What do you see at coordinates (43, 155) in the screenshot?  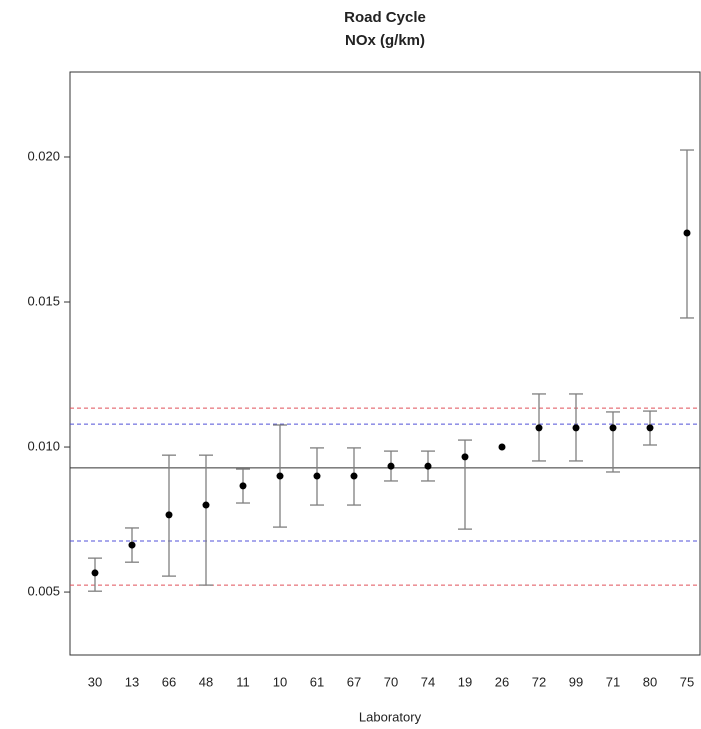 I see `y-tick-label: 0.020` at bounding box center [43, 155].